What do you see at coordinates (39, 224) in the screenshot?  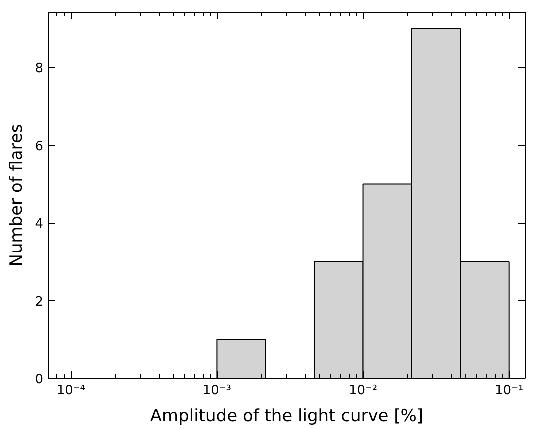 I see `y-tick-label: 4` at bounding box center [39, 224].